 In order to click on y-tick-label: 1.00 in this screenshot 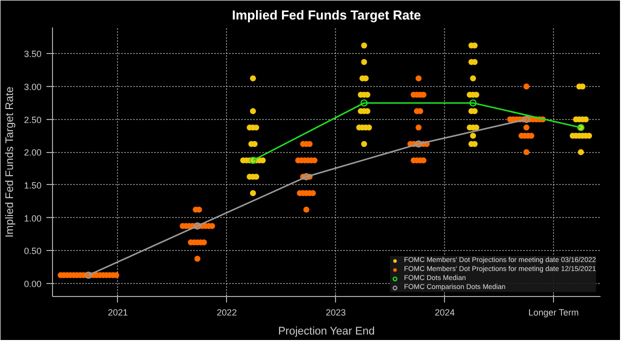, I will do `click(33, 218)`.